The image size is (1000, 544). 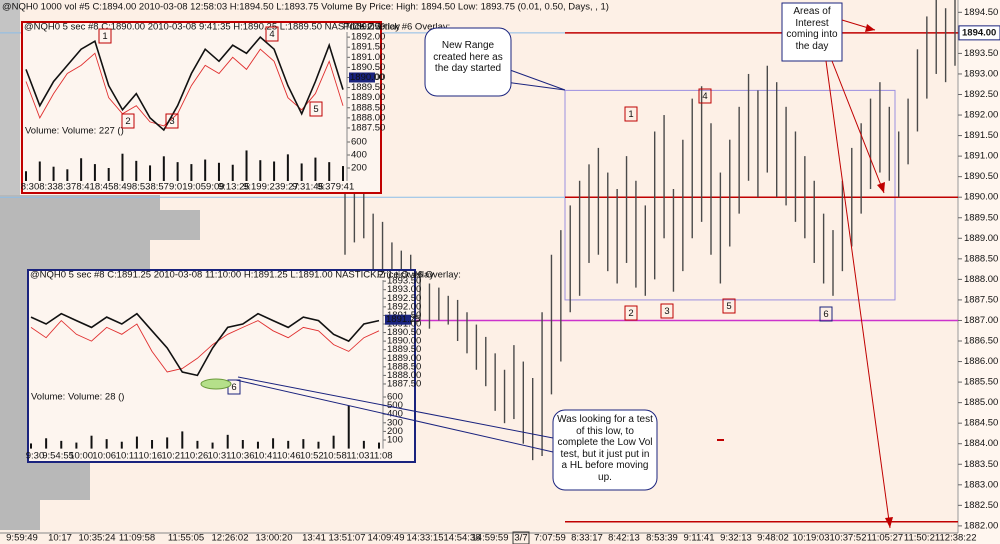 I want to click on x-tick-label: 8:45, so click(x=104, y=187).